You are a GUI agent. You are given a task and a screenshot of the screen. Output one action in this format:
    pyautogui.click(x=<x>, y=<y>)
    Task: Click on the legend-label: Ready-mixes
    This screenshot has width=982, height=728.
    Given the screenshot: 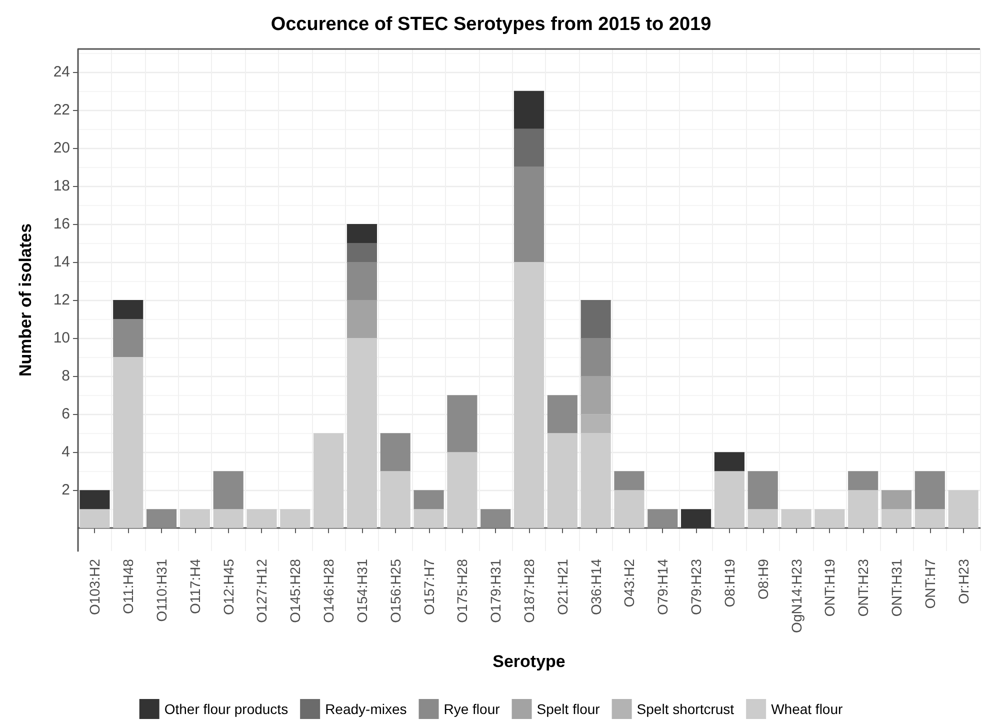 What is the action you would take?
    pyautogui.click(x=366, y=709)
    